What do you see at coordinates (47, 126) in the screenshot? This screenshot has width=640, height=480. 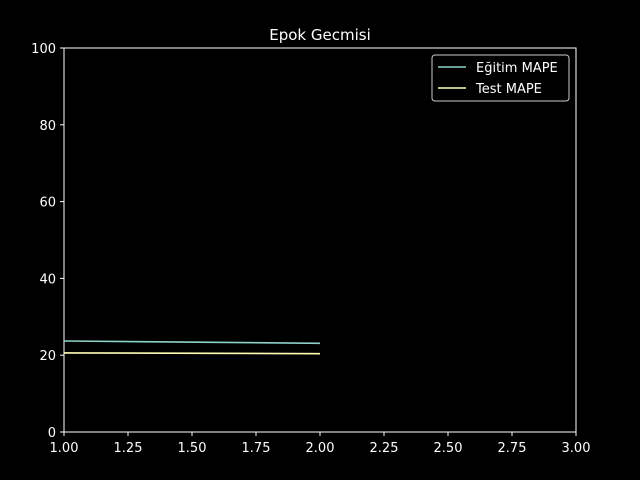 I see `y-tick-label: 80` at bounding box center [47, 126].